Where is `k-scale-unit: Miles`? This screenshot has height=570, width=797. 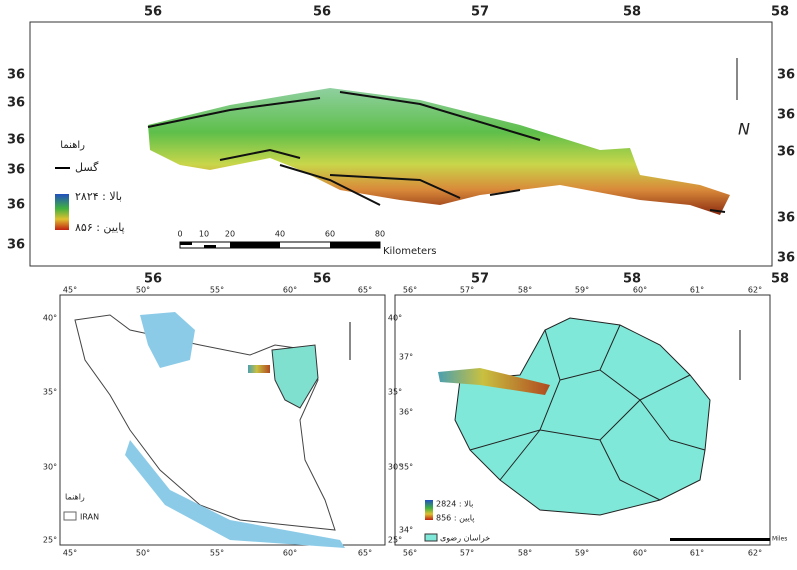 k-scale-unit: Miles is located at coordinates (779, 539).